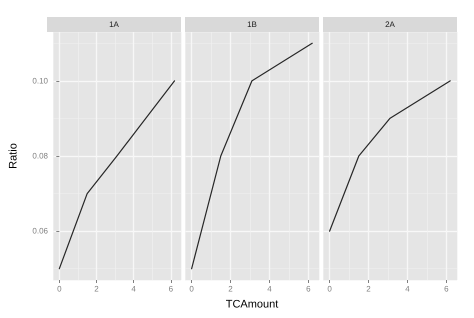  Describe the element at coordinates (117, 175) in the screenshot. I see `line-series` at that location.